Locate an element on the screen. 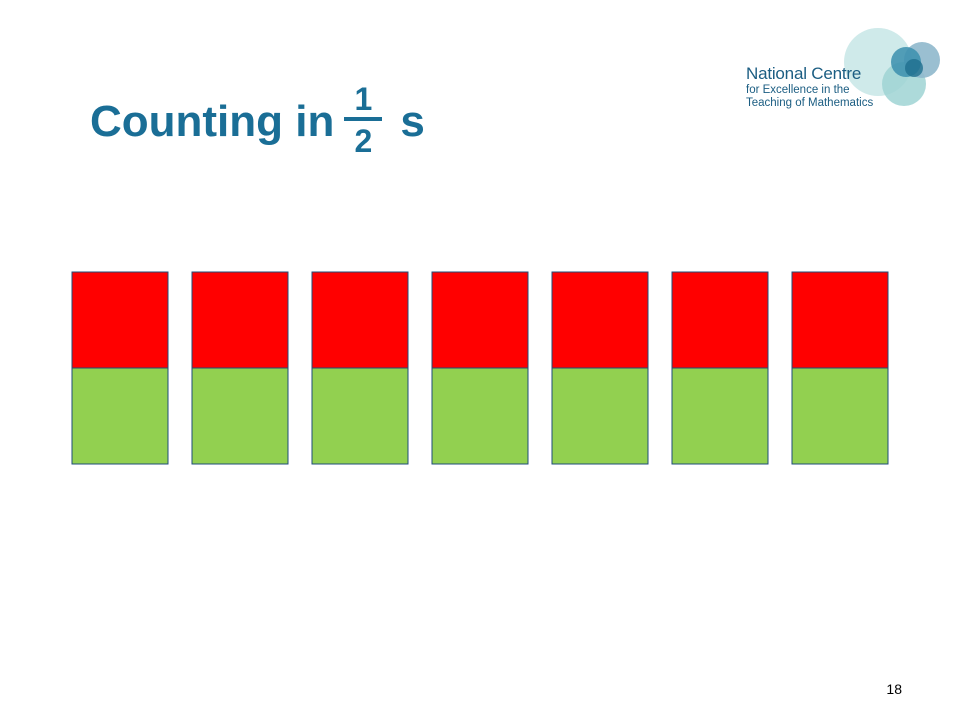 The width and height of the screenshot is (960, 720). page-number: 18 is located at coordinates (894, 689).